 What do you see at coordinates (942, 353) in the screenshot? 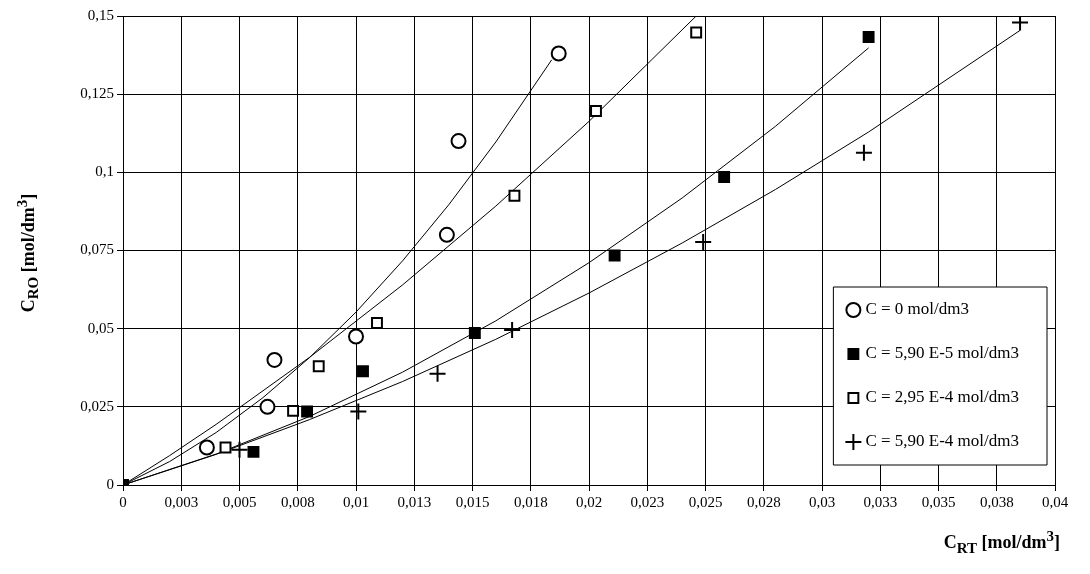
I see `legend-label: C = 5,90 E-5 mol/dm3` at bounding box center [942, 353].